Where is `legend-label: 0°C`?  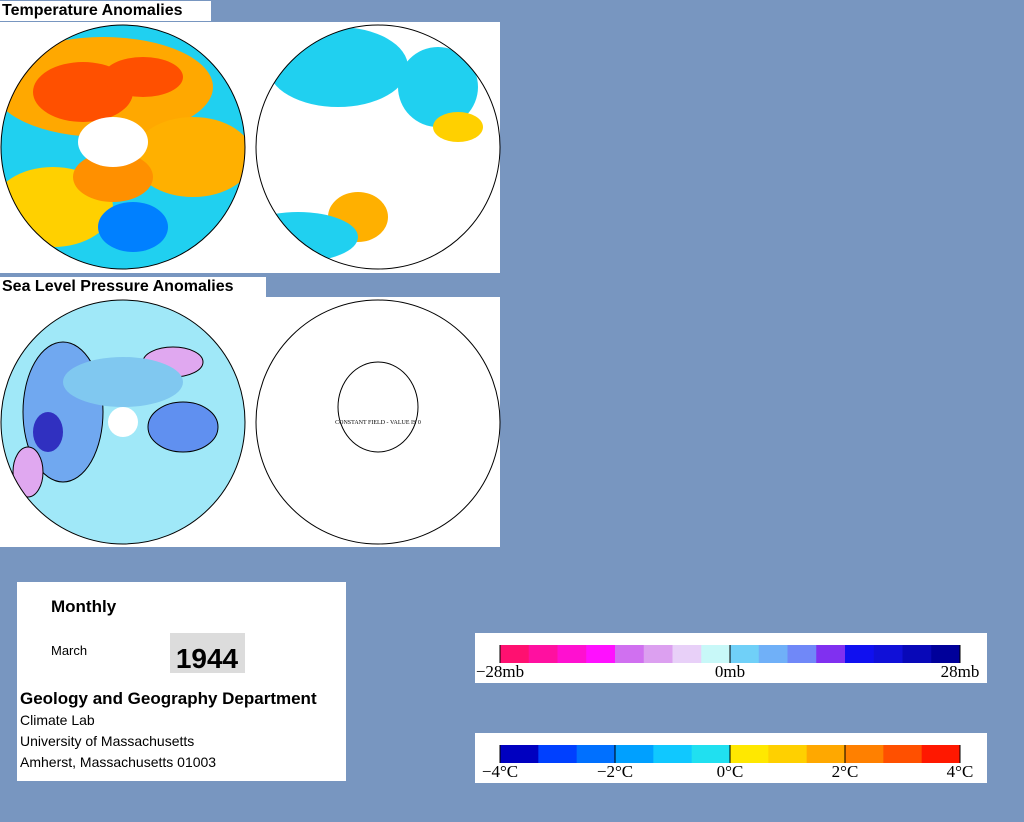 legend-label: 0°C is located at coordinates (730, 771).